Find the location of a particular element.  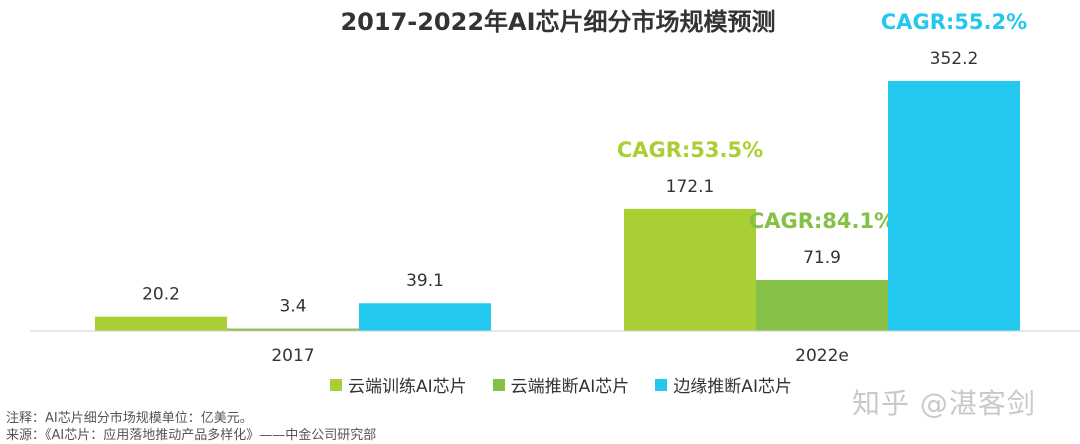

legend-item-cloud-inference: 云端推断AI芯片 is located at coordinates (561, 384).